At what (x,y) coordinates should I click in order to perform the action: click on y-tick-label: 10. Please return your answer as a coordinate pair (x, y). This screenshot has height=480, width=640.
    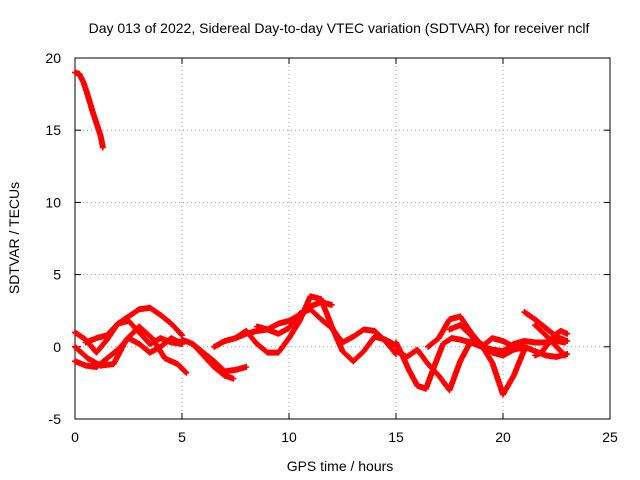
    Looking at the image, I should click on (53, 202).